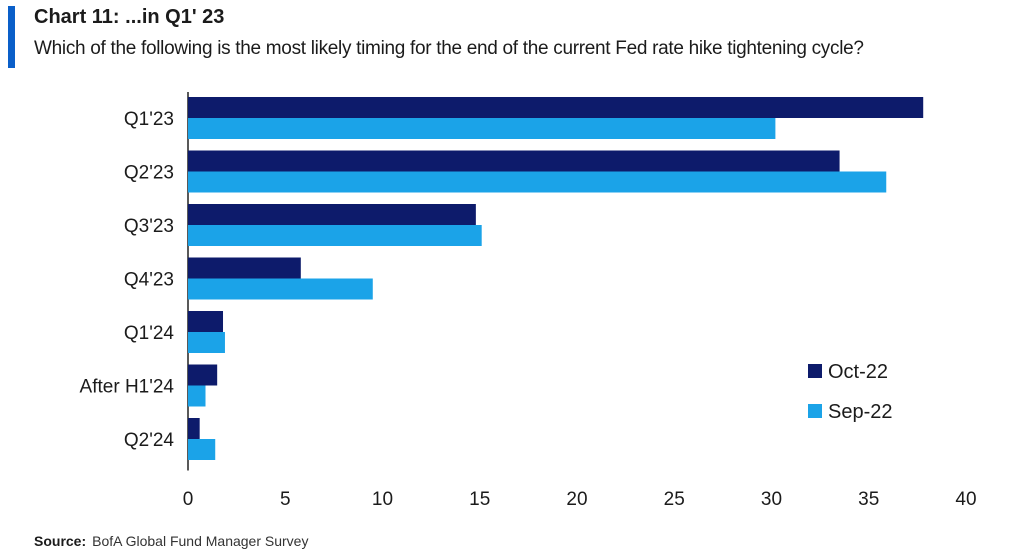 The width and height of the screenshot is (1024, 558). Describe the element at coordinates (200, 541) in the screenshot. I see `source-text: BofA Global Fund Manager Survey` at that location.